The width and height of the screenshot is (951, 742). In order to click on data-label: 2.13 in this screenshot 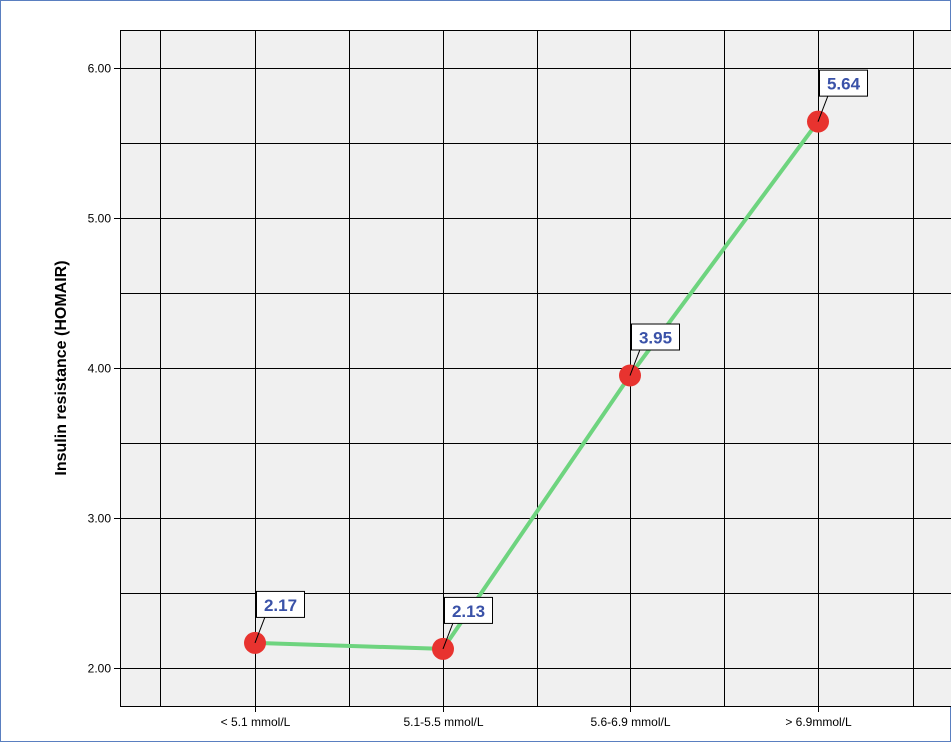, I will do `click(468, 611)`.